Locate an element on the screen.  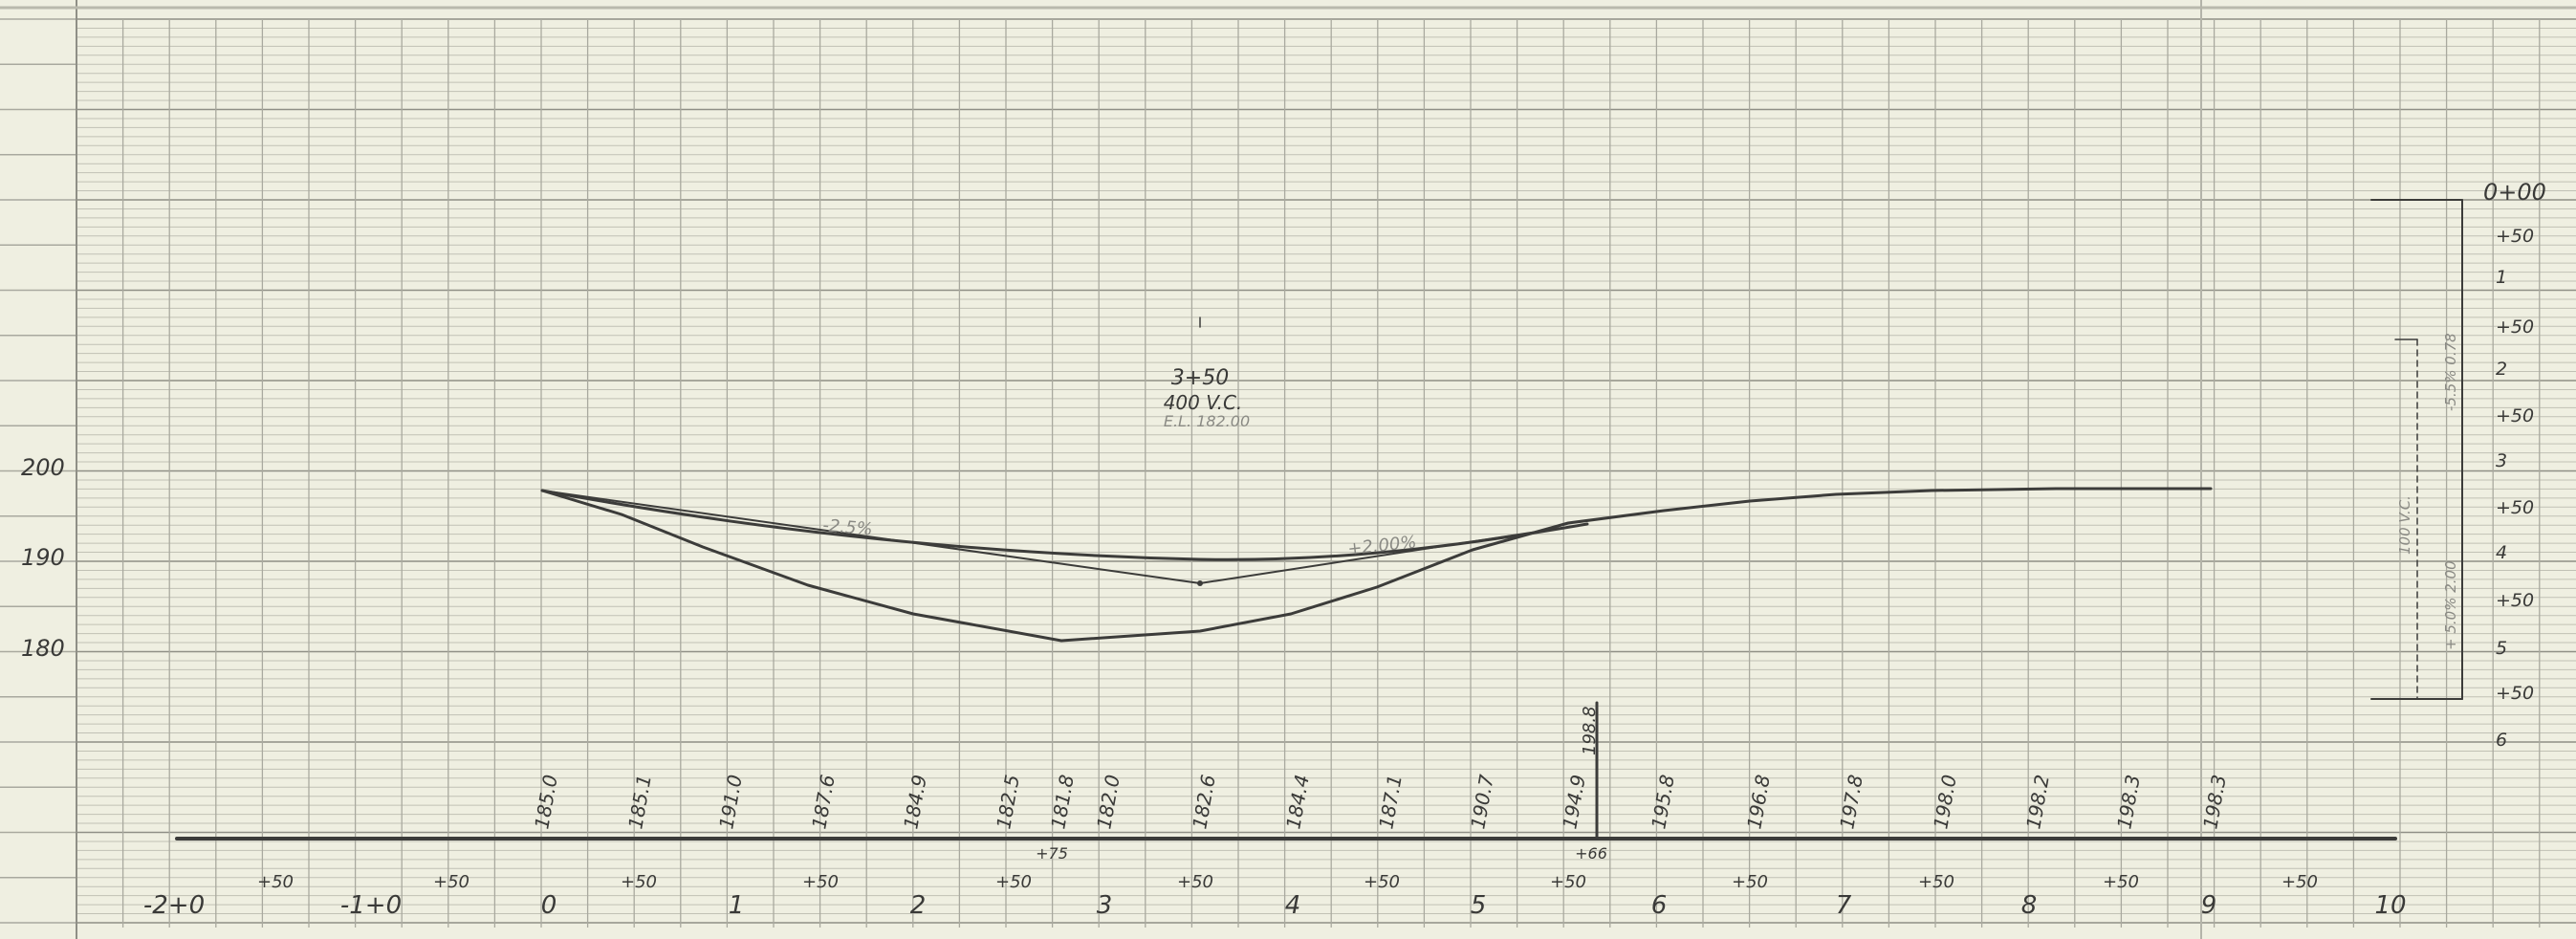
curve-station-label: 3+50 is located at coordinates (1200, 378).